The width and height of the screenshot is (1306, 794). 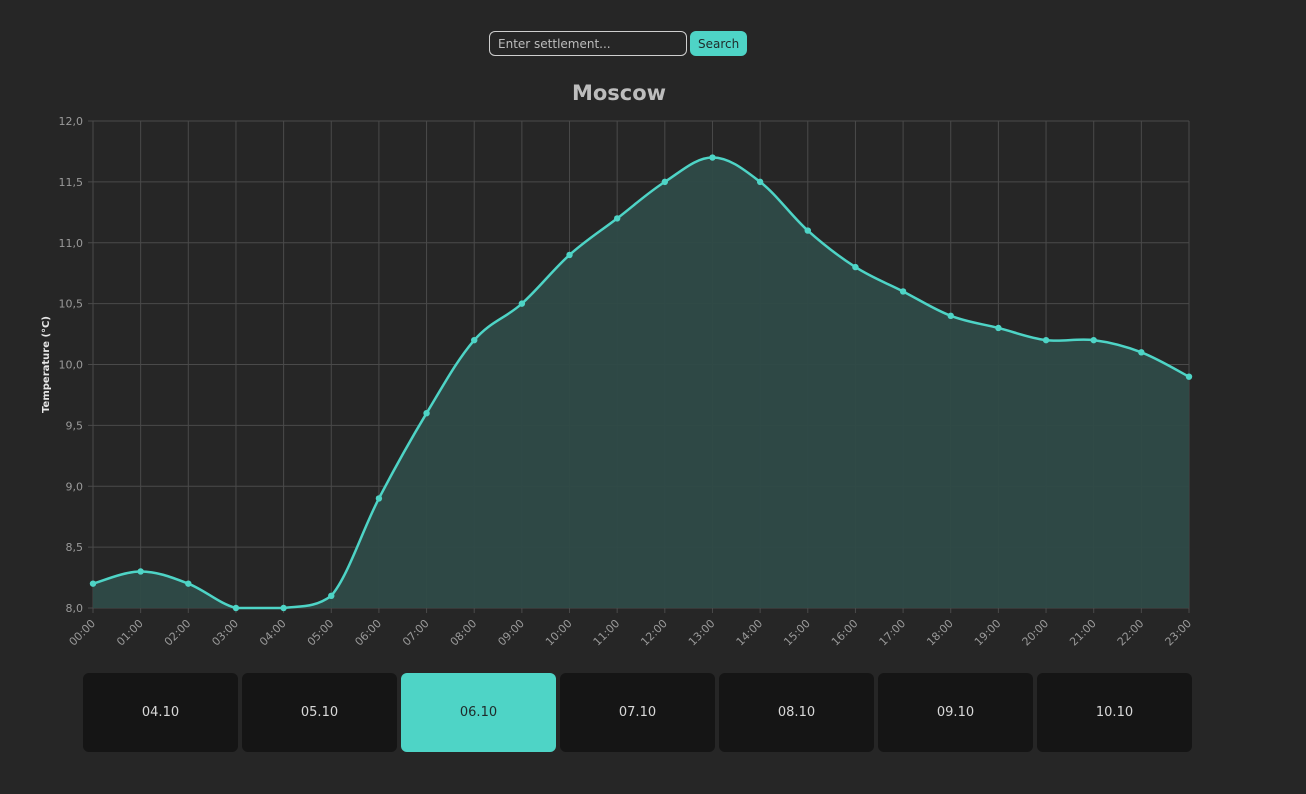 What do you see at coordinates (71, 121) in the screenshot?
I see `y-tick-label: 12,0` at bounding box center [71, 121].